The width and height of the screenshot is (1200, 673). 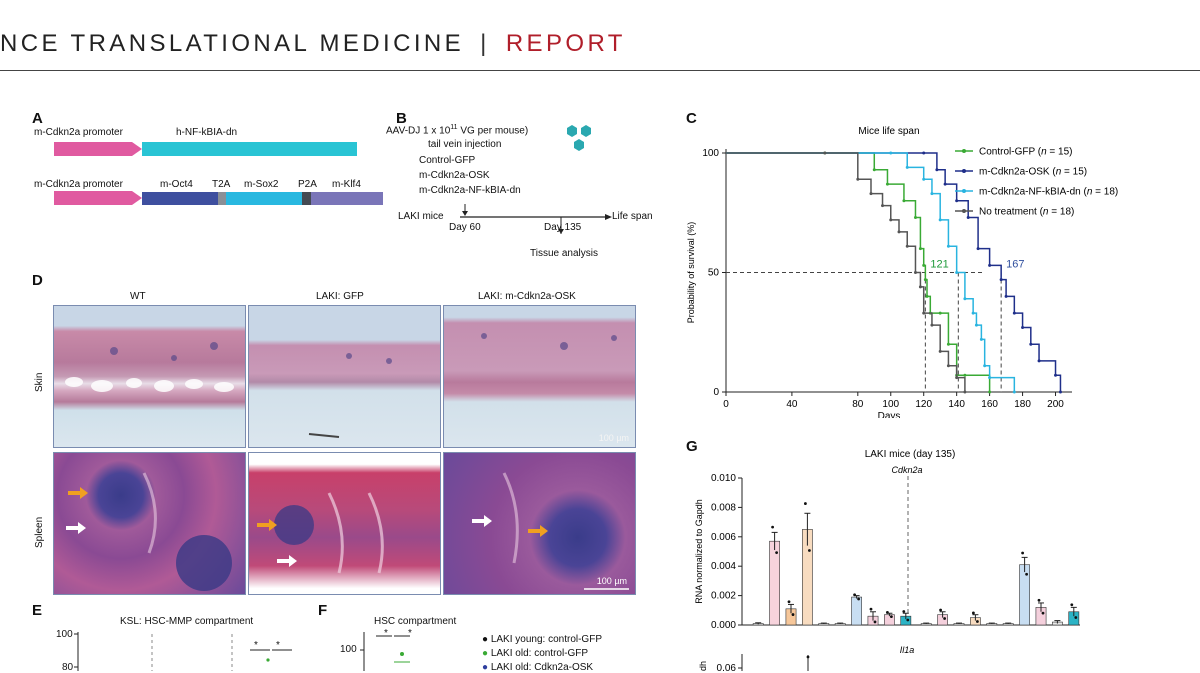 I want to click on bar-title: LAKI mice (day 135), so click(x=910, y=454).